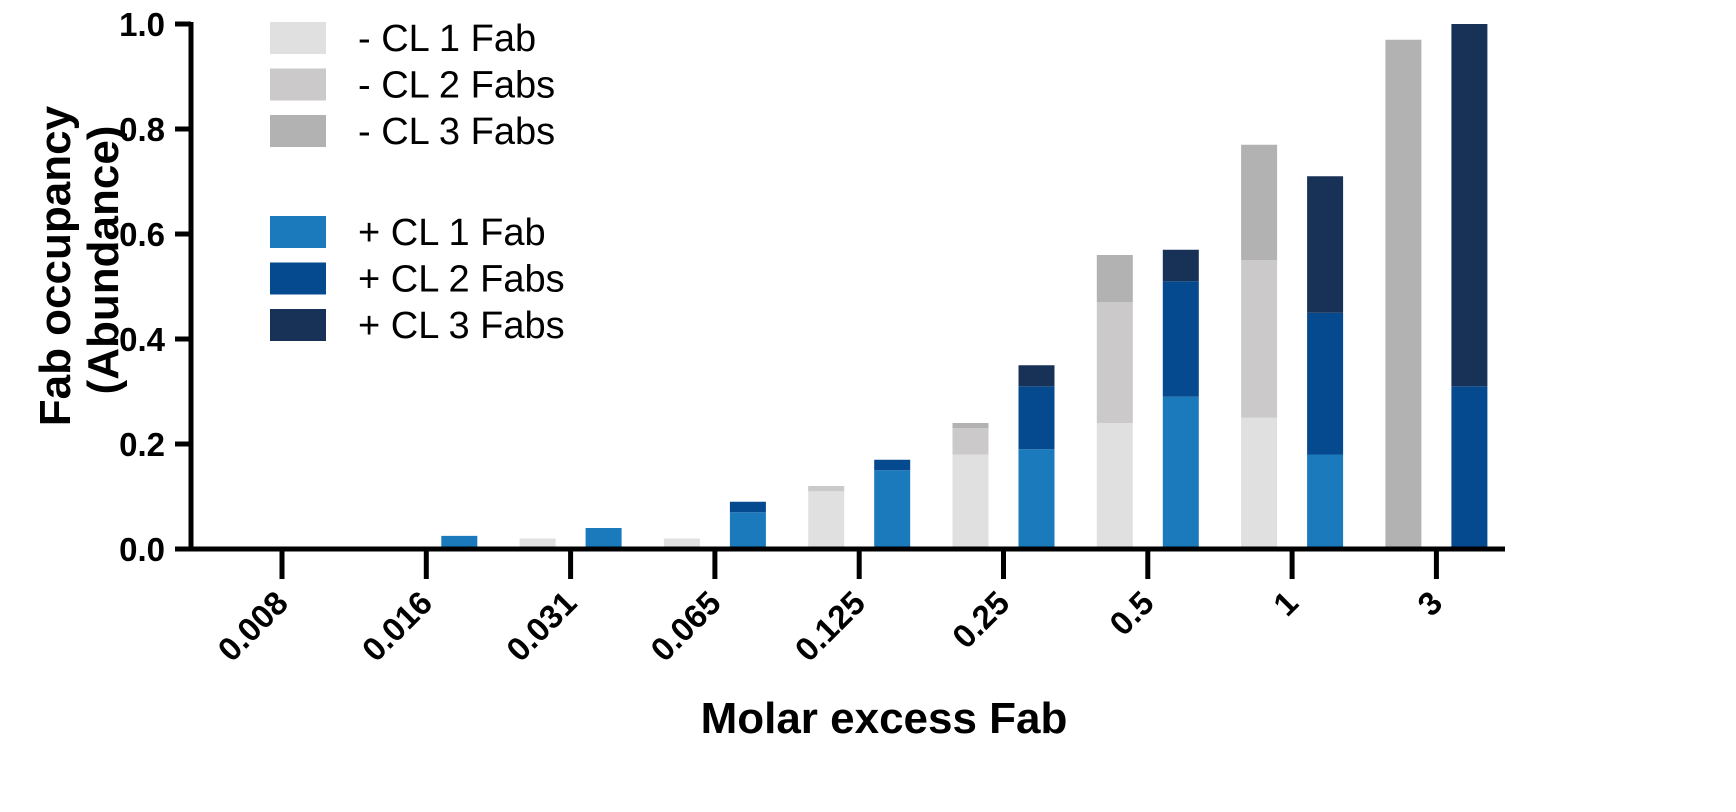  Describe the element at coordinates (830, 626) in the screenshot. I see `x-tick-label: 0.125` at that location.